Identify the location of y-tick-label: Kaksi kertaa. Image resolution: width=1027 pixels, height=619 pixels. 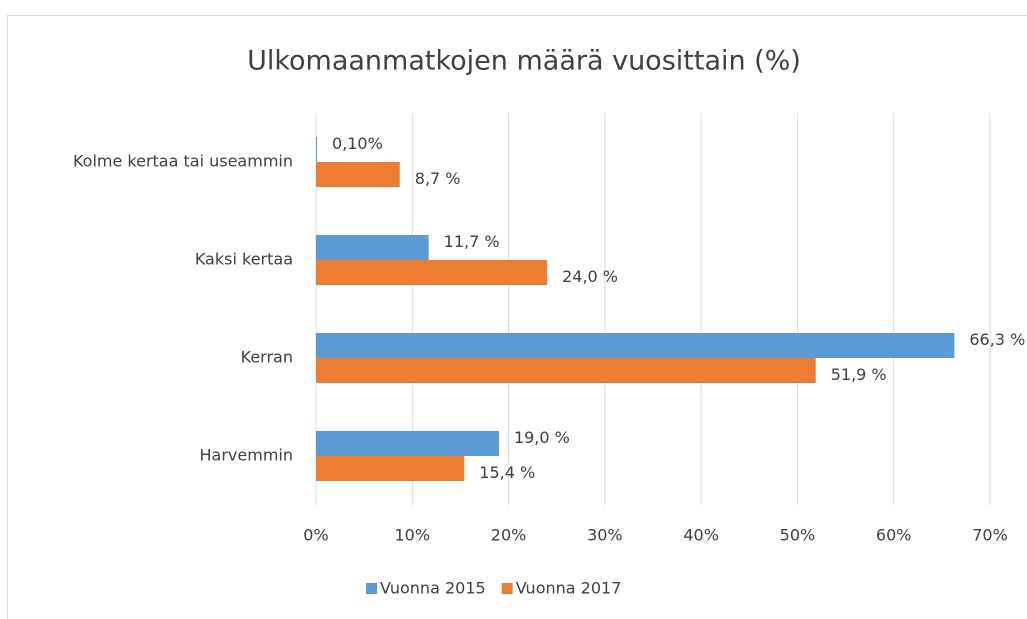
(244, 259).